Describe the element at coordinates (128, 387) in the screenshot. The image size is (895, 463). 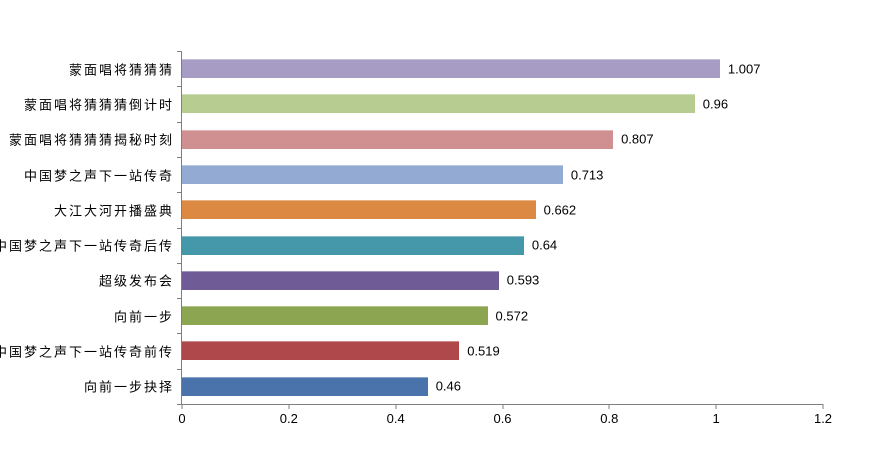
I see `category-label: 向前一步抉择` at that location.